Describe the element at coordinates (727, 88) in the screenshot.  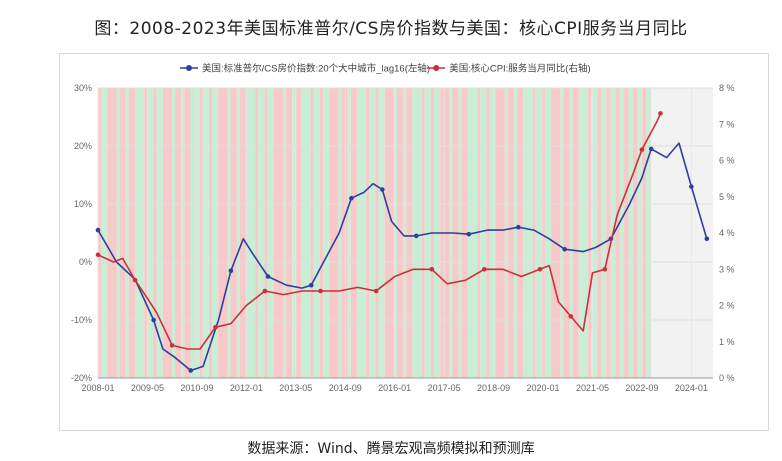
I see `right-tick-label: 8 %` at that location.